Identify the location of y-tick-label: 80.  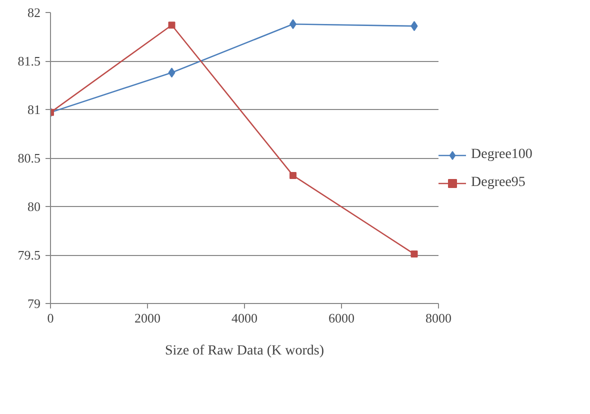
(34, 206).